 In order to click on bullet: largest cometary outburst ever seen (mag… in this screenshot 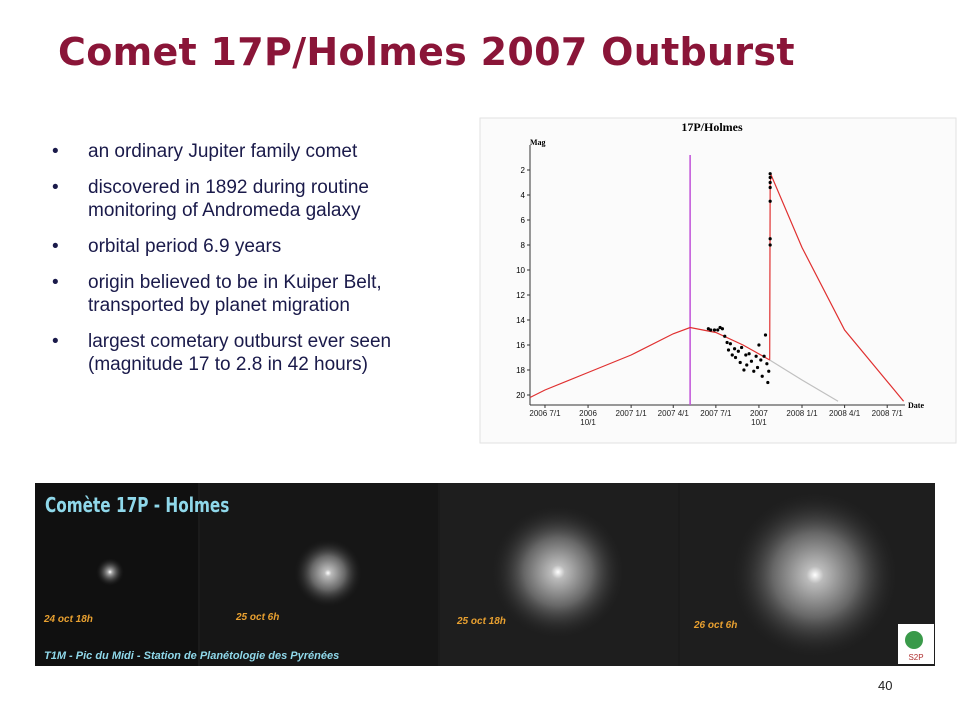, I will do `click(257, 353)`.